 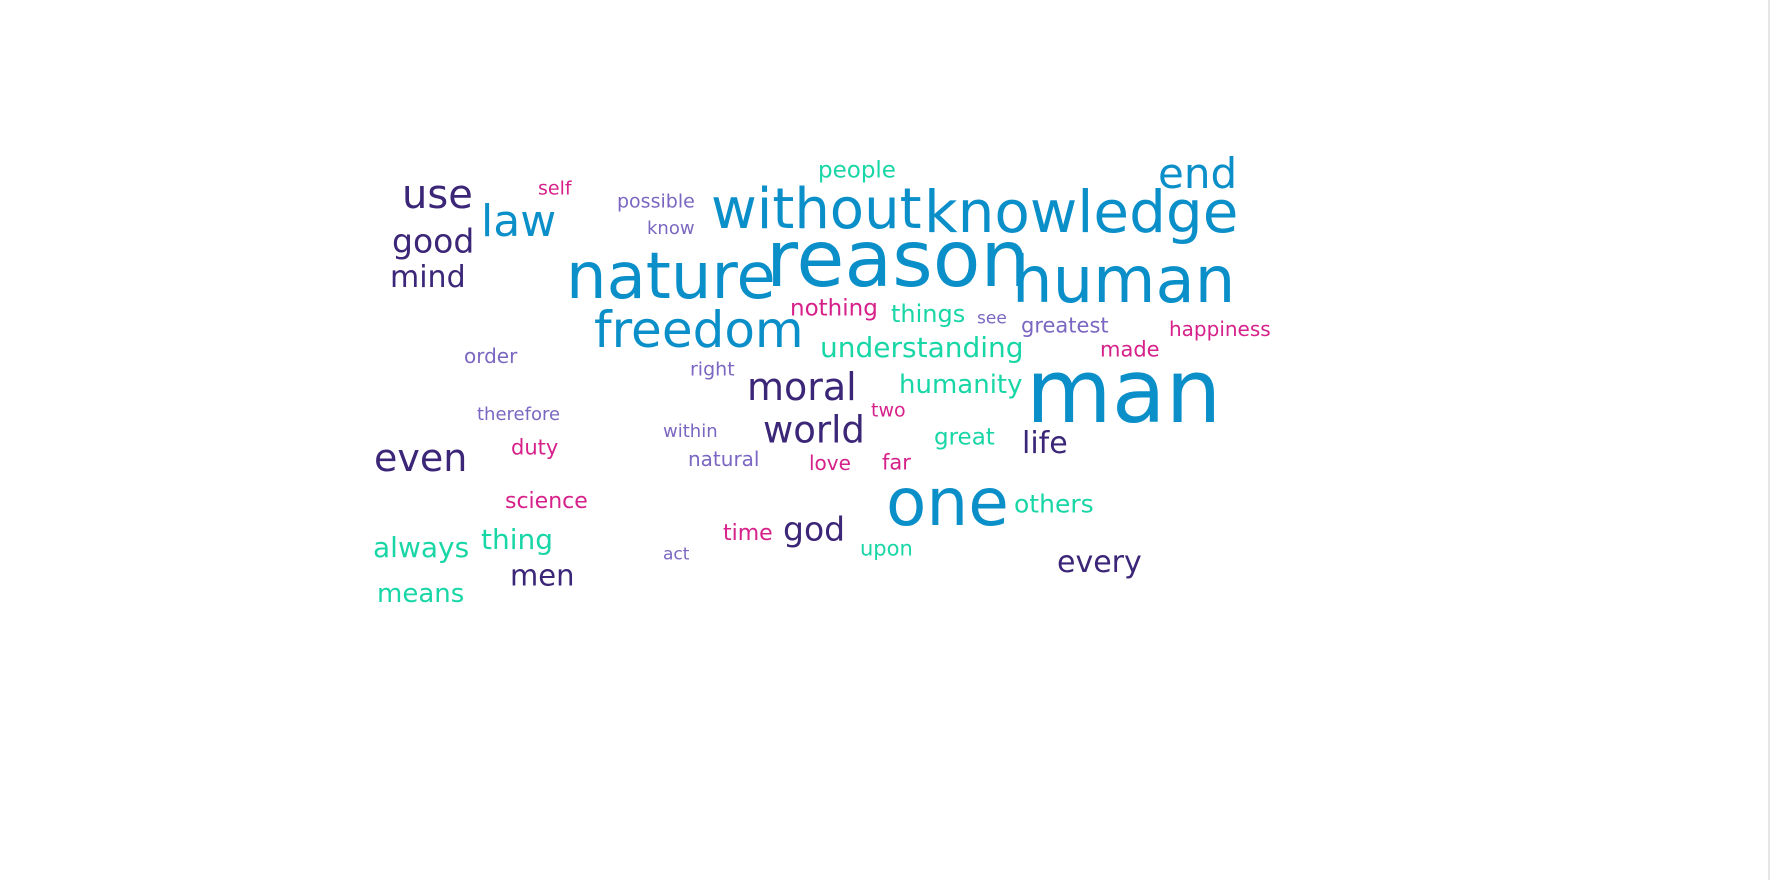 I want to click on word-duty: duty, so click(x=535, y=447).